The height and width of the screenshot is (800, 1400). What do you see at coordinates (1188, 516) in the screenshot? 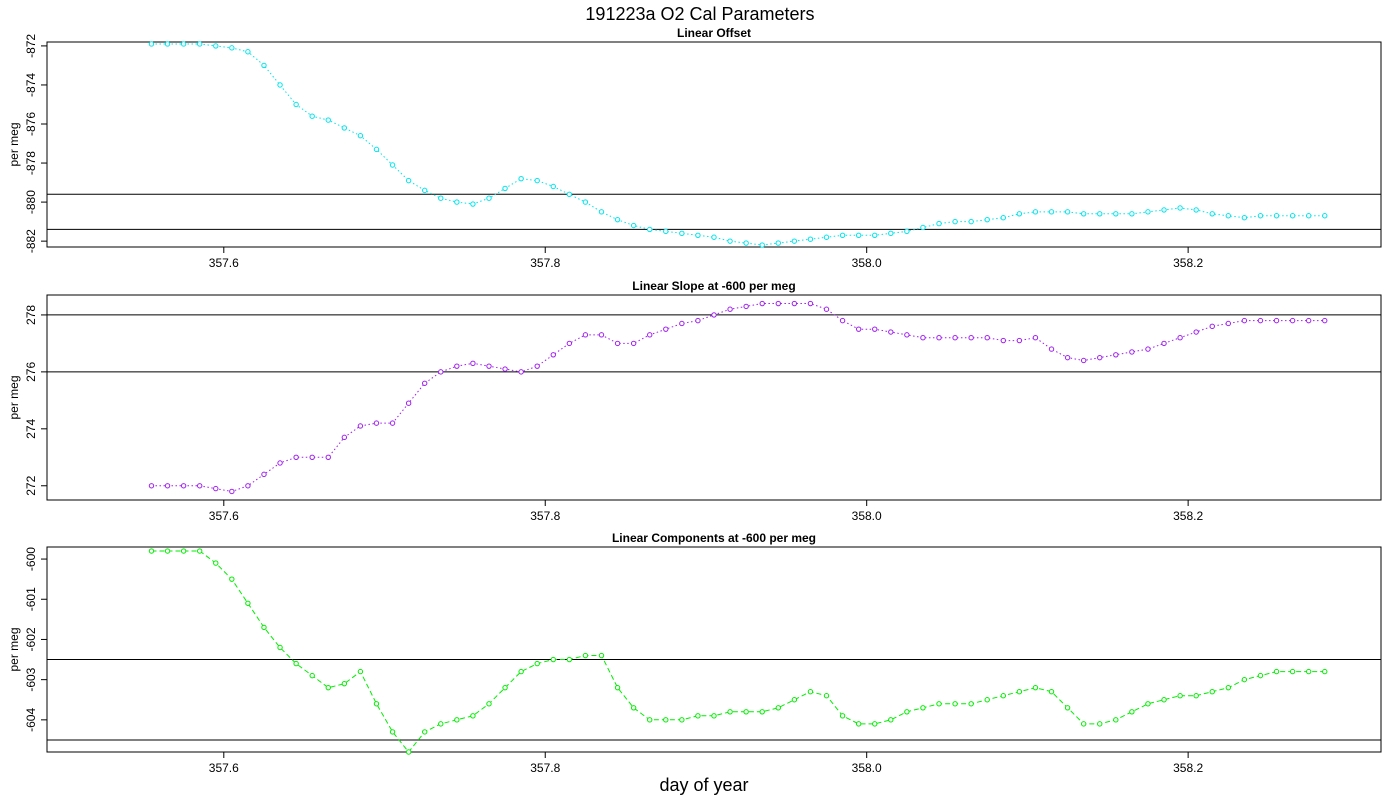
I see `x-tick-label: 358.2` at bounding box center [1188, 516].